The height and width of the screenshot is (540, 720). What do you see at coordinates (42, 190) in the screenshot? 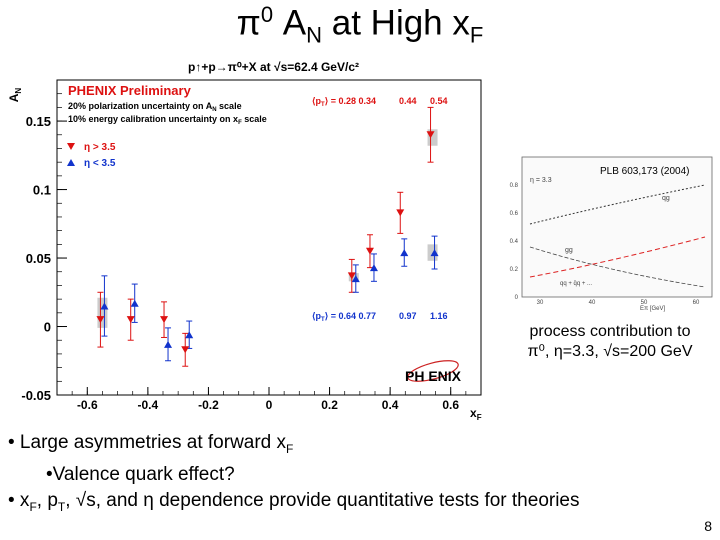
I see `y-tick-label-3: 0.1` at bounding box center [42, 190].